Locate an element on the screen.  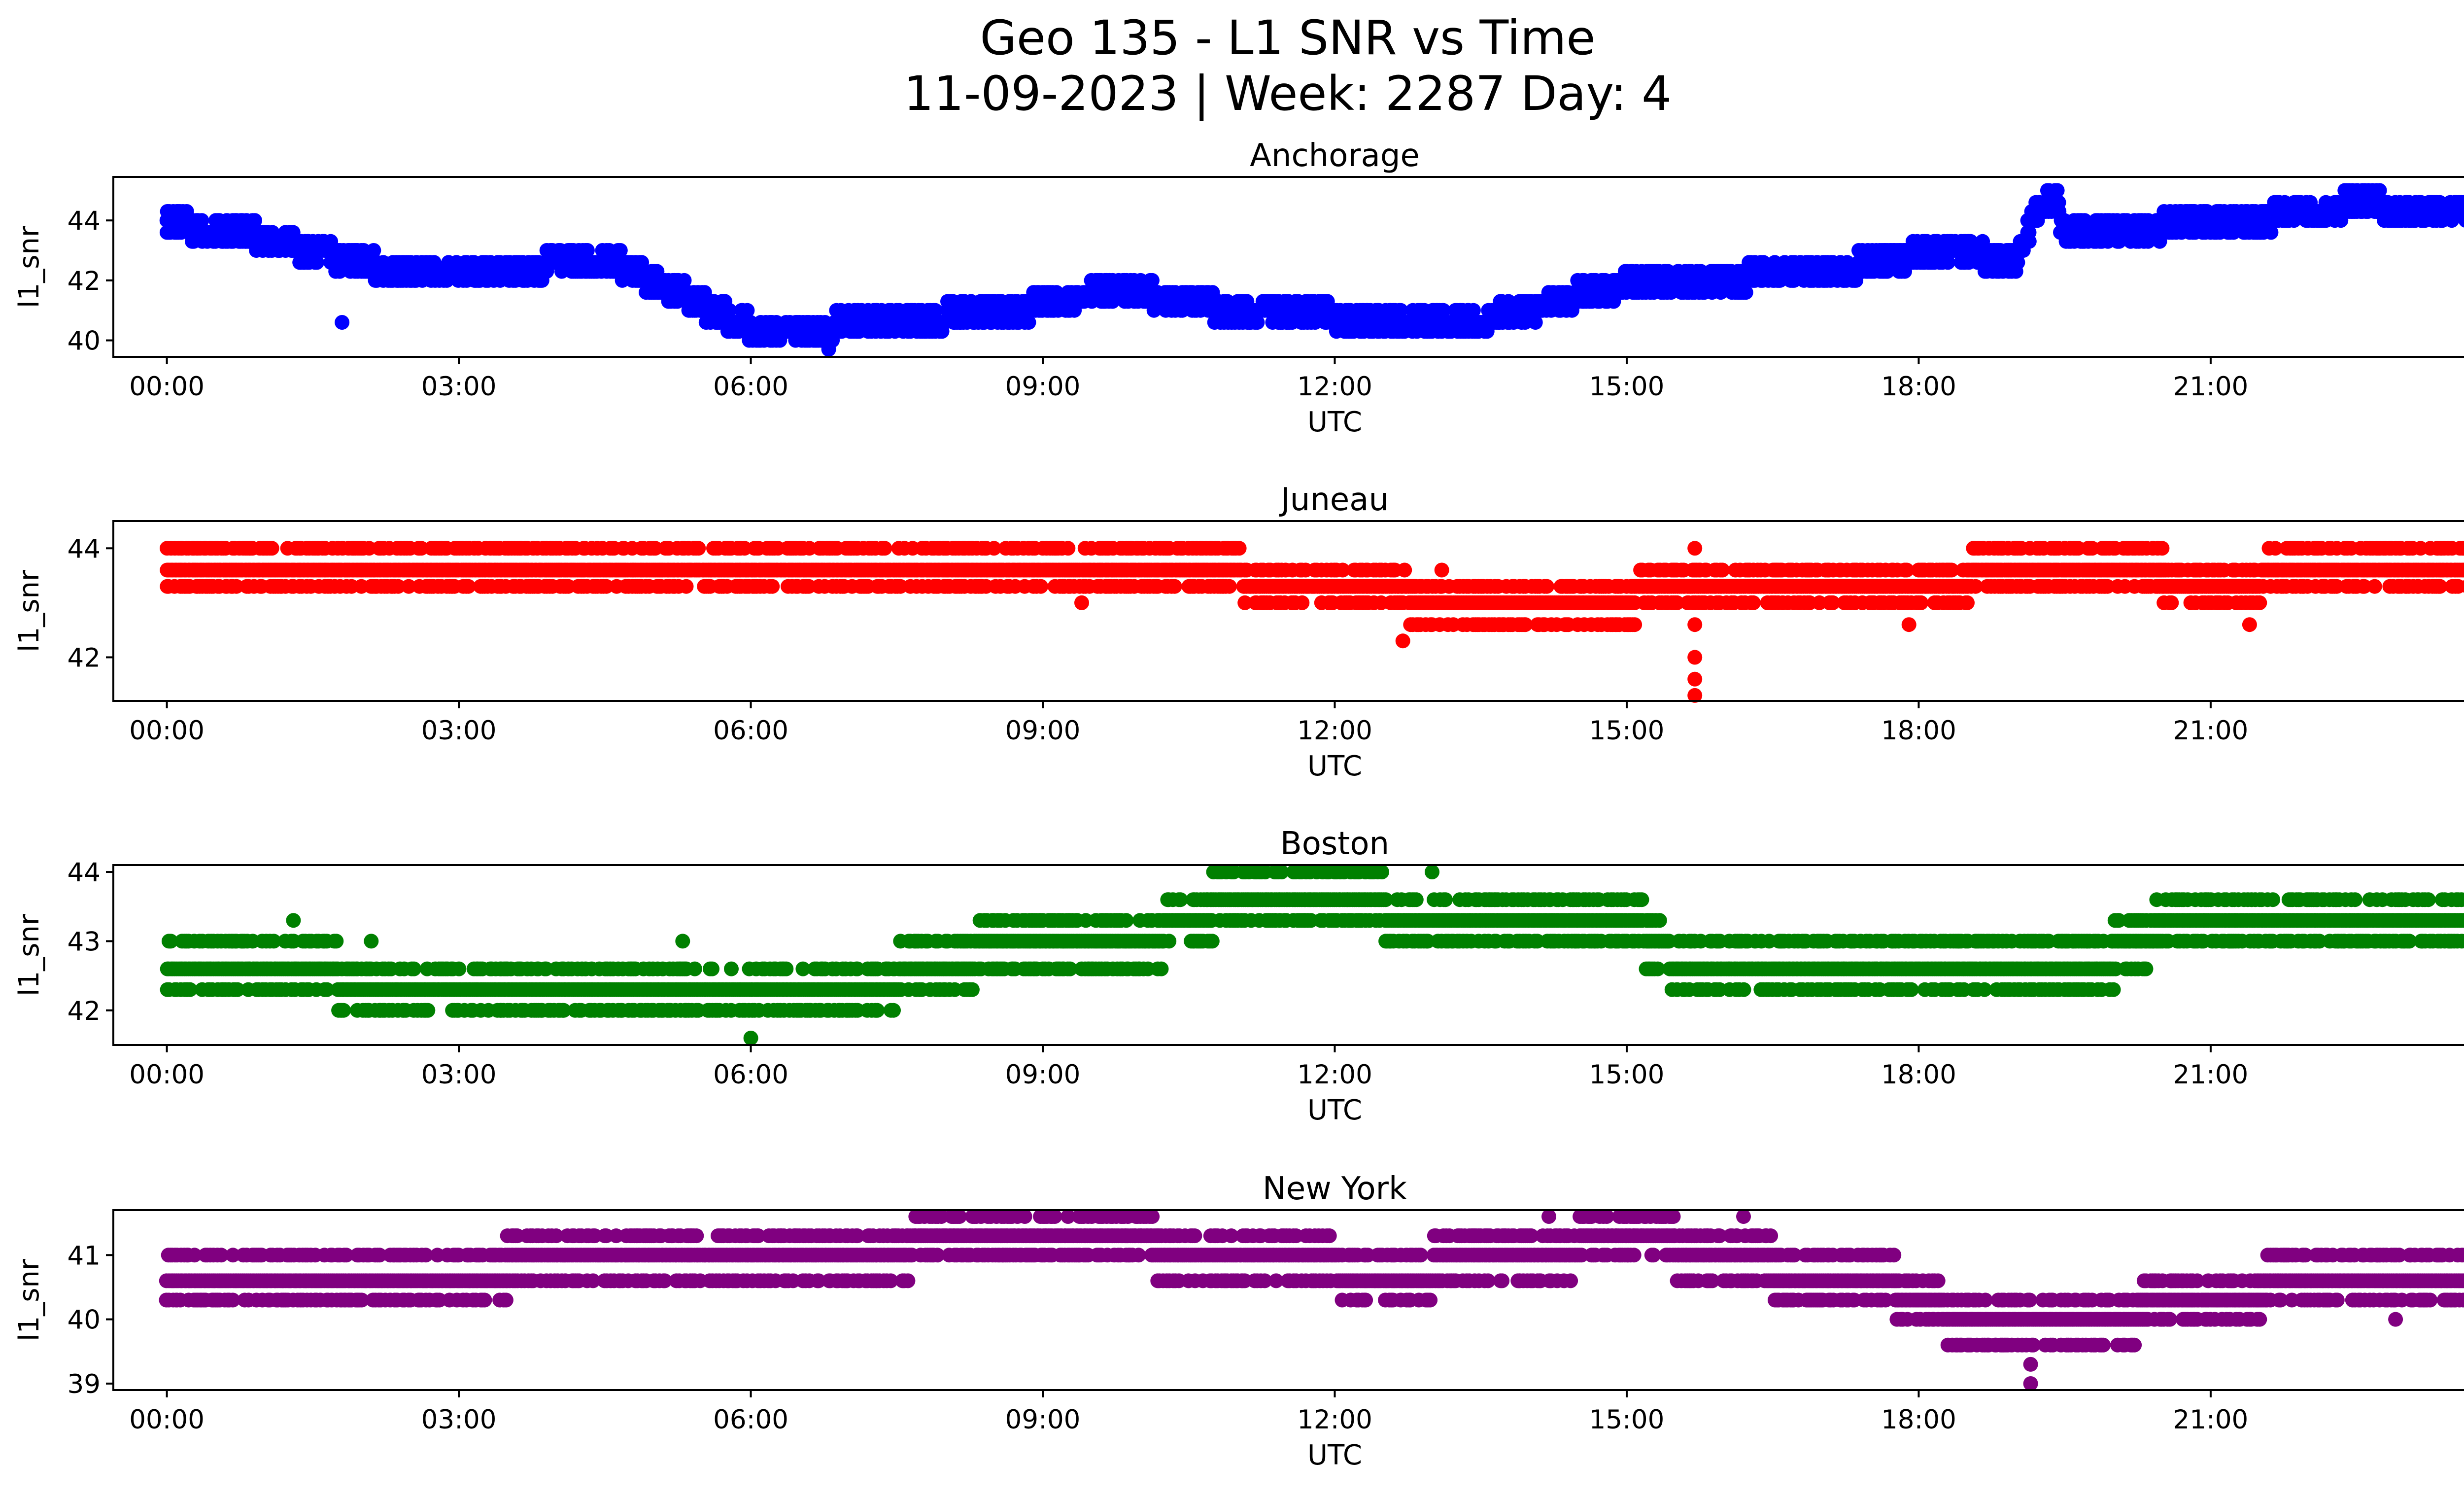
series-boston is located at coordinates (1312, 955).